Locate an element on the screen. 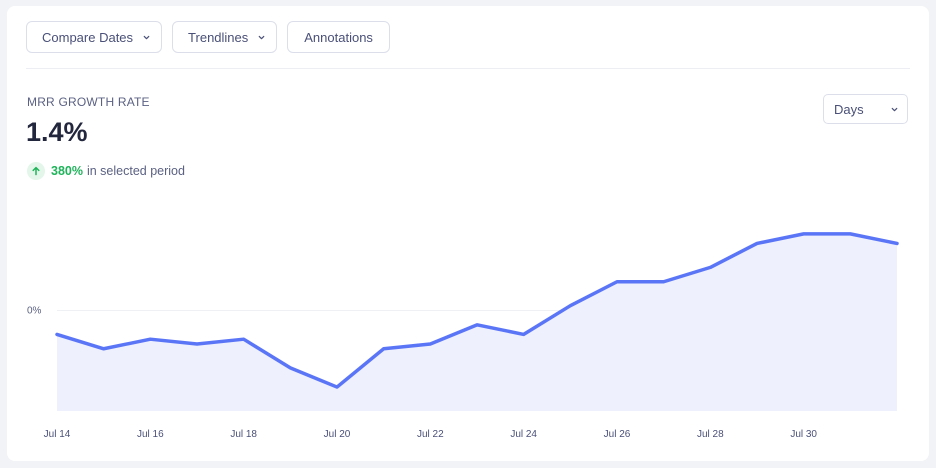 The width and height of the screenshot is (936, 468). y-tick-label: 0% is located at coordinates (34, 310).